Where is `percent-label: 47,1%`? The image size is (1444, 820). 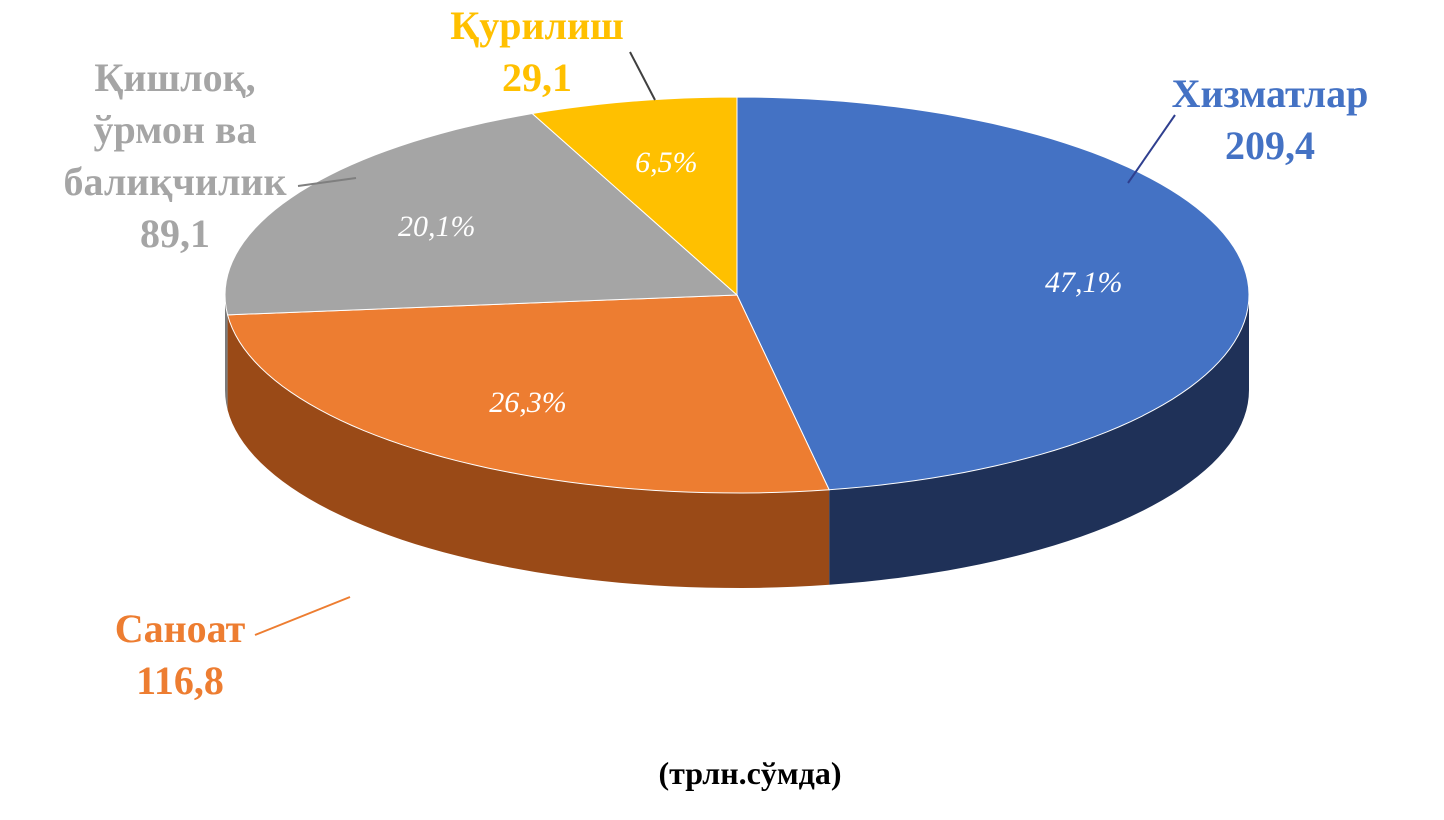 percent-label: 47,1% is located at coordinates (1083, 282).